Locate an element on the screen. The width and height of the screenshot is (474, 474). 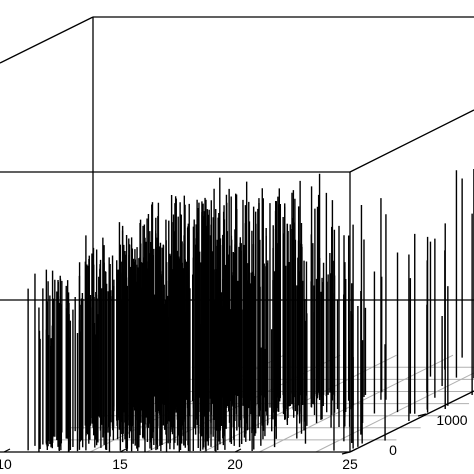
ticks: 10 15 20 25 0 1000 is located at coordinates (234, 442).